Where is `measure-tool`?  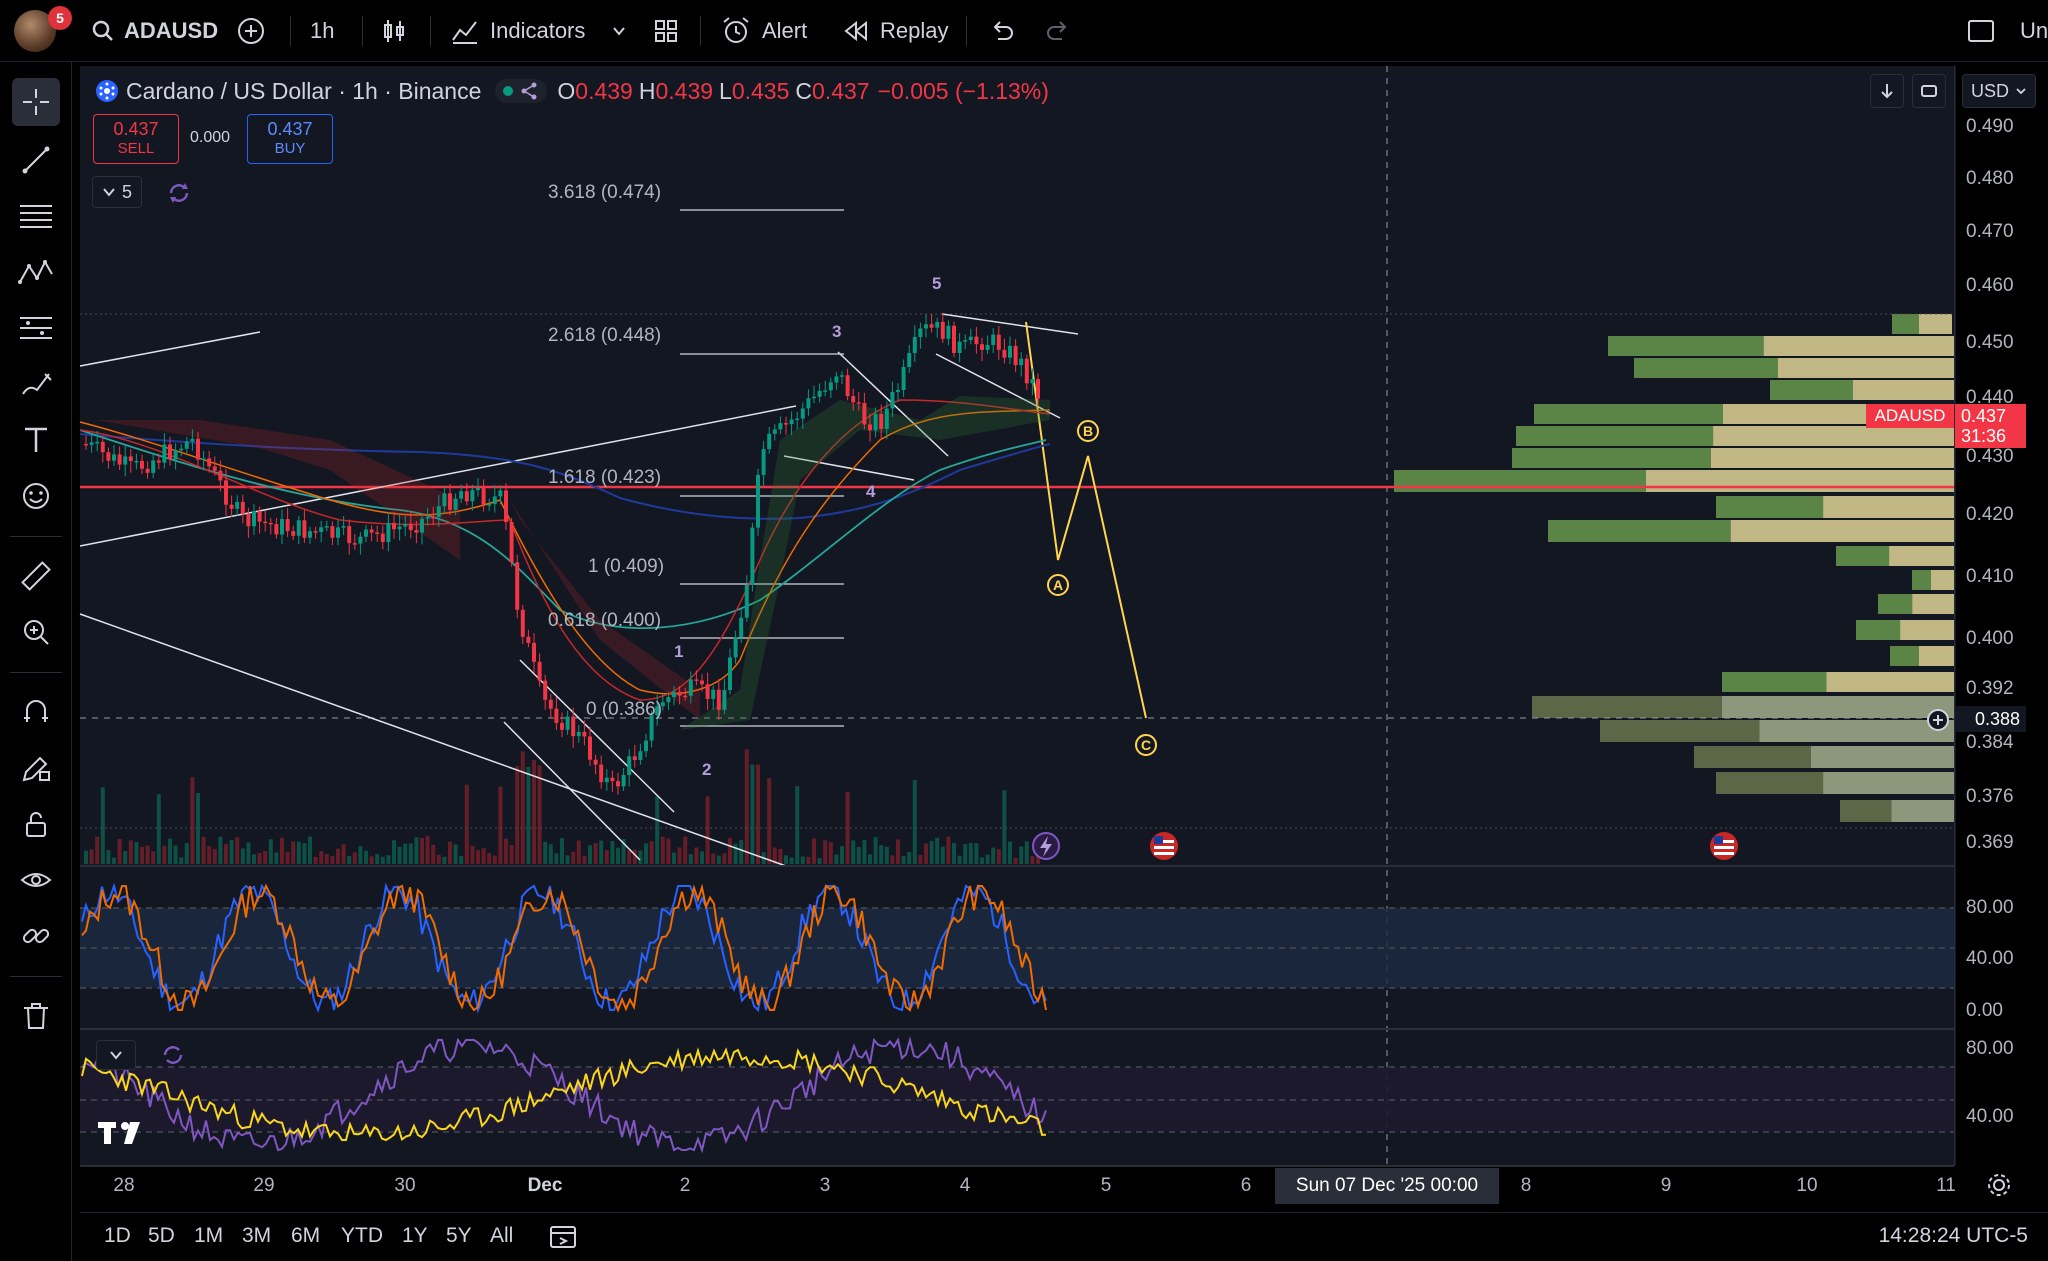
measure-tool is located at coordinates (36, 576).